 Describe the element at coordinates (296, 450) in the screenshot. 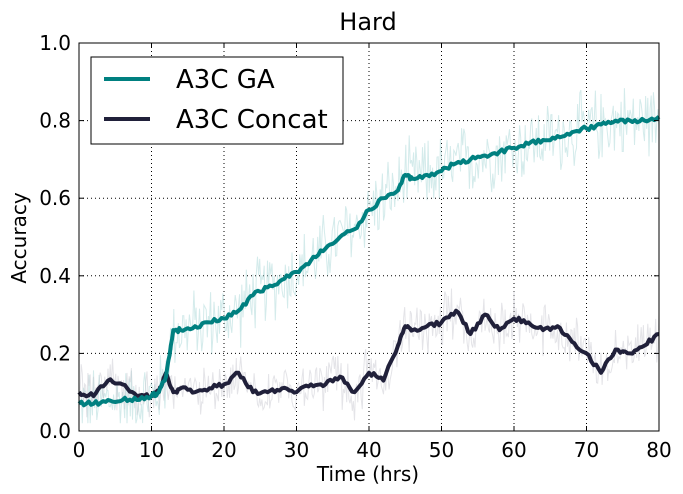

I see `x-tick-label: 30` at that location.